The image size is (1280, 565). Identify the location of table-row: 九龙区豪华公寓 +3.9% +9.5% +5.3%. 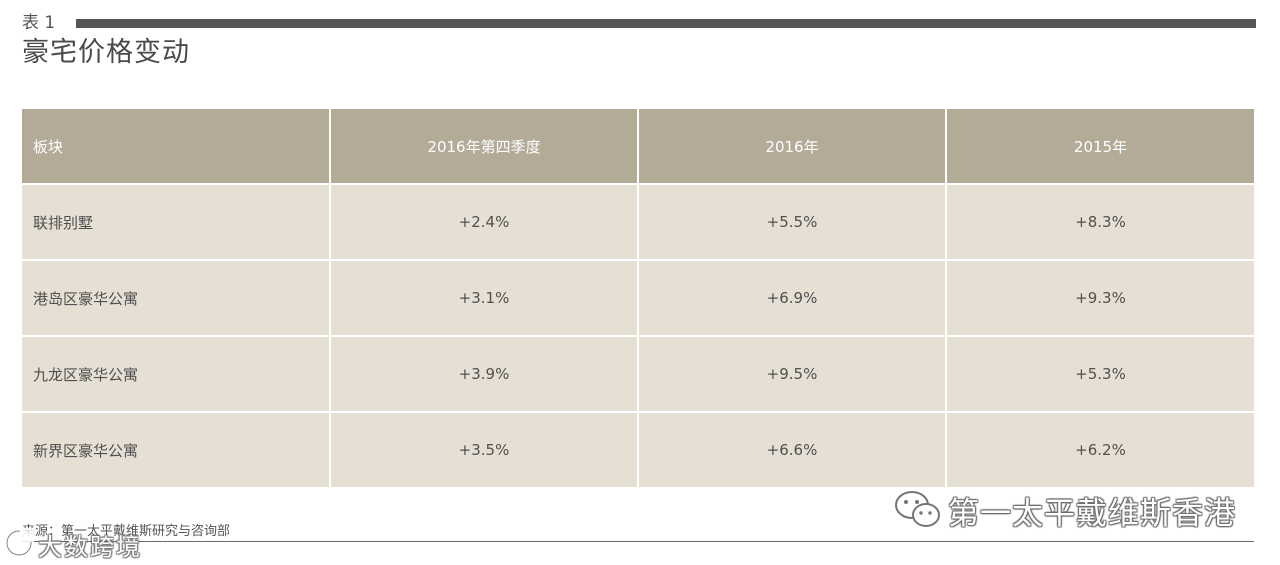
(638, 374).